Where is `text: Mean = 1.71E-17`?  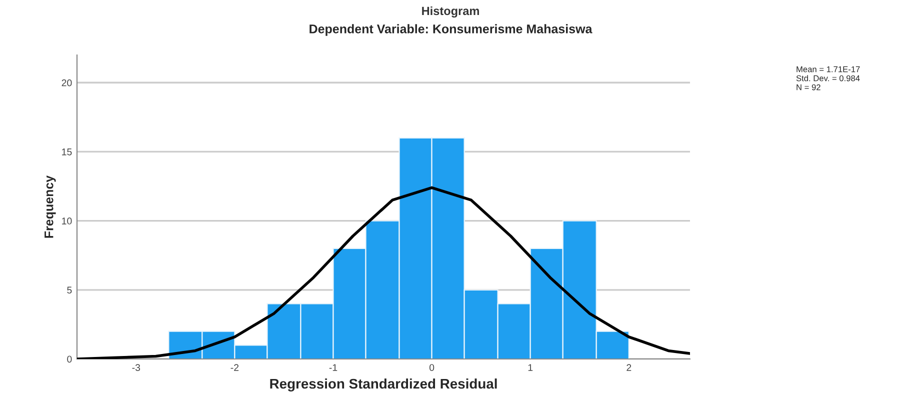
text: Mean = 1.71E-17 is located at coordinates (828, 69).